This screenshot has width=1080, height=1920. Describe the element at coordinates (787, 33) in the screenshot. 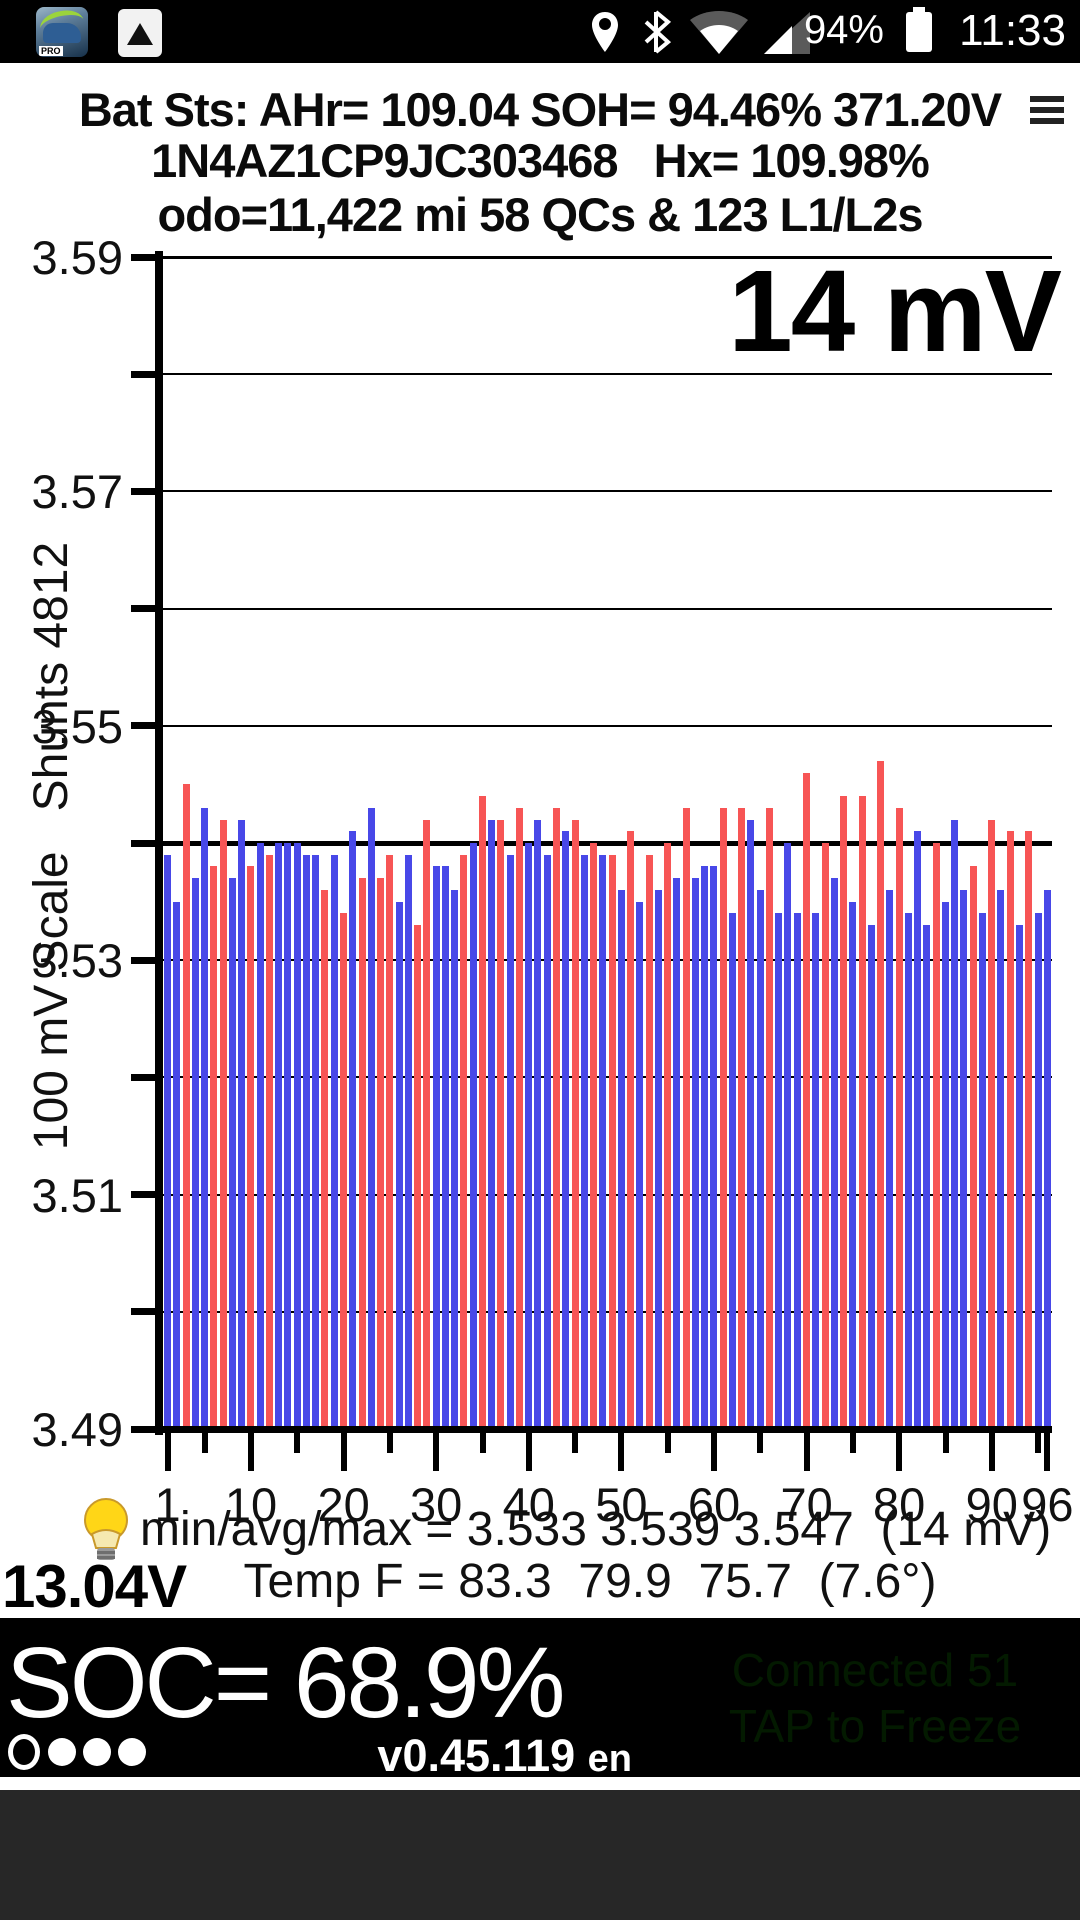

I see `signal-icon` at that location.